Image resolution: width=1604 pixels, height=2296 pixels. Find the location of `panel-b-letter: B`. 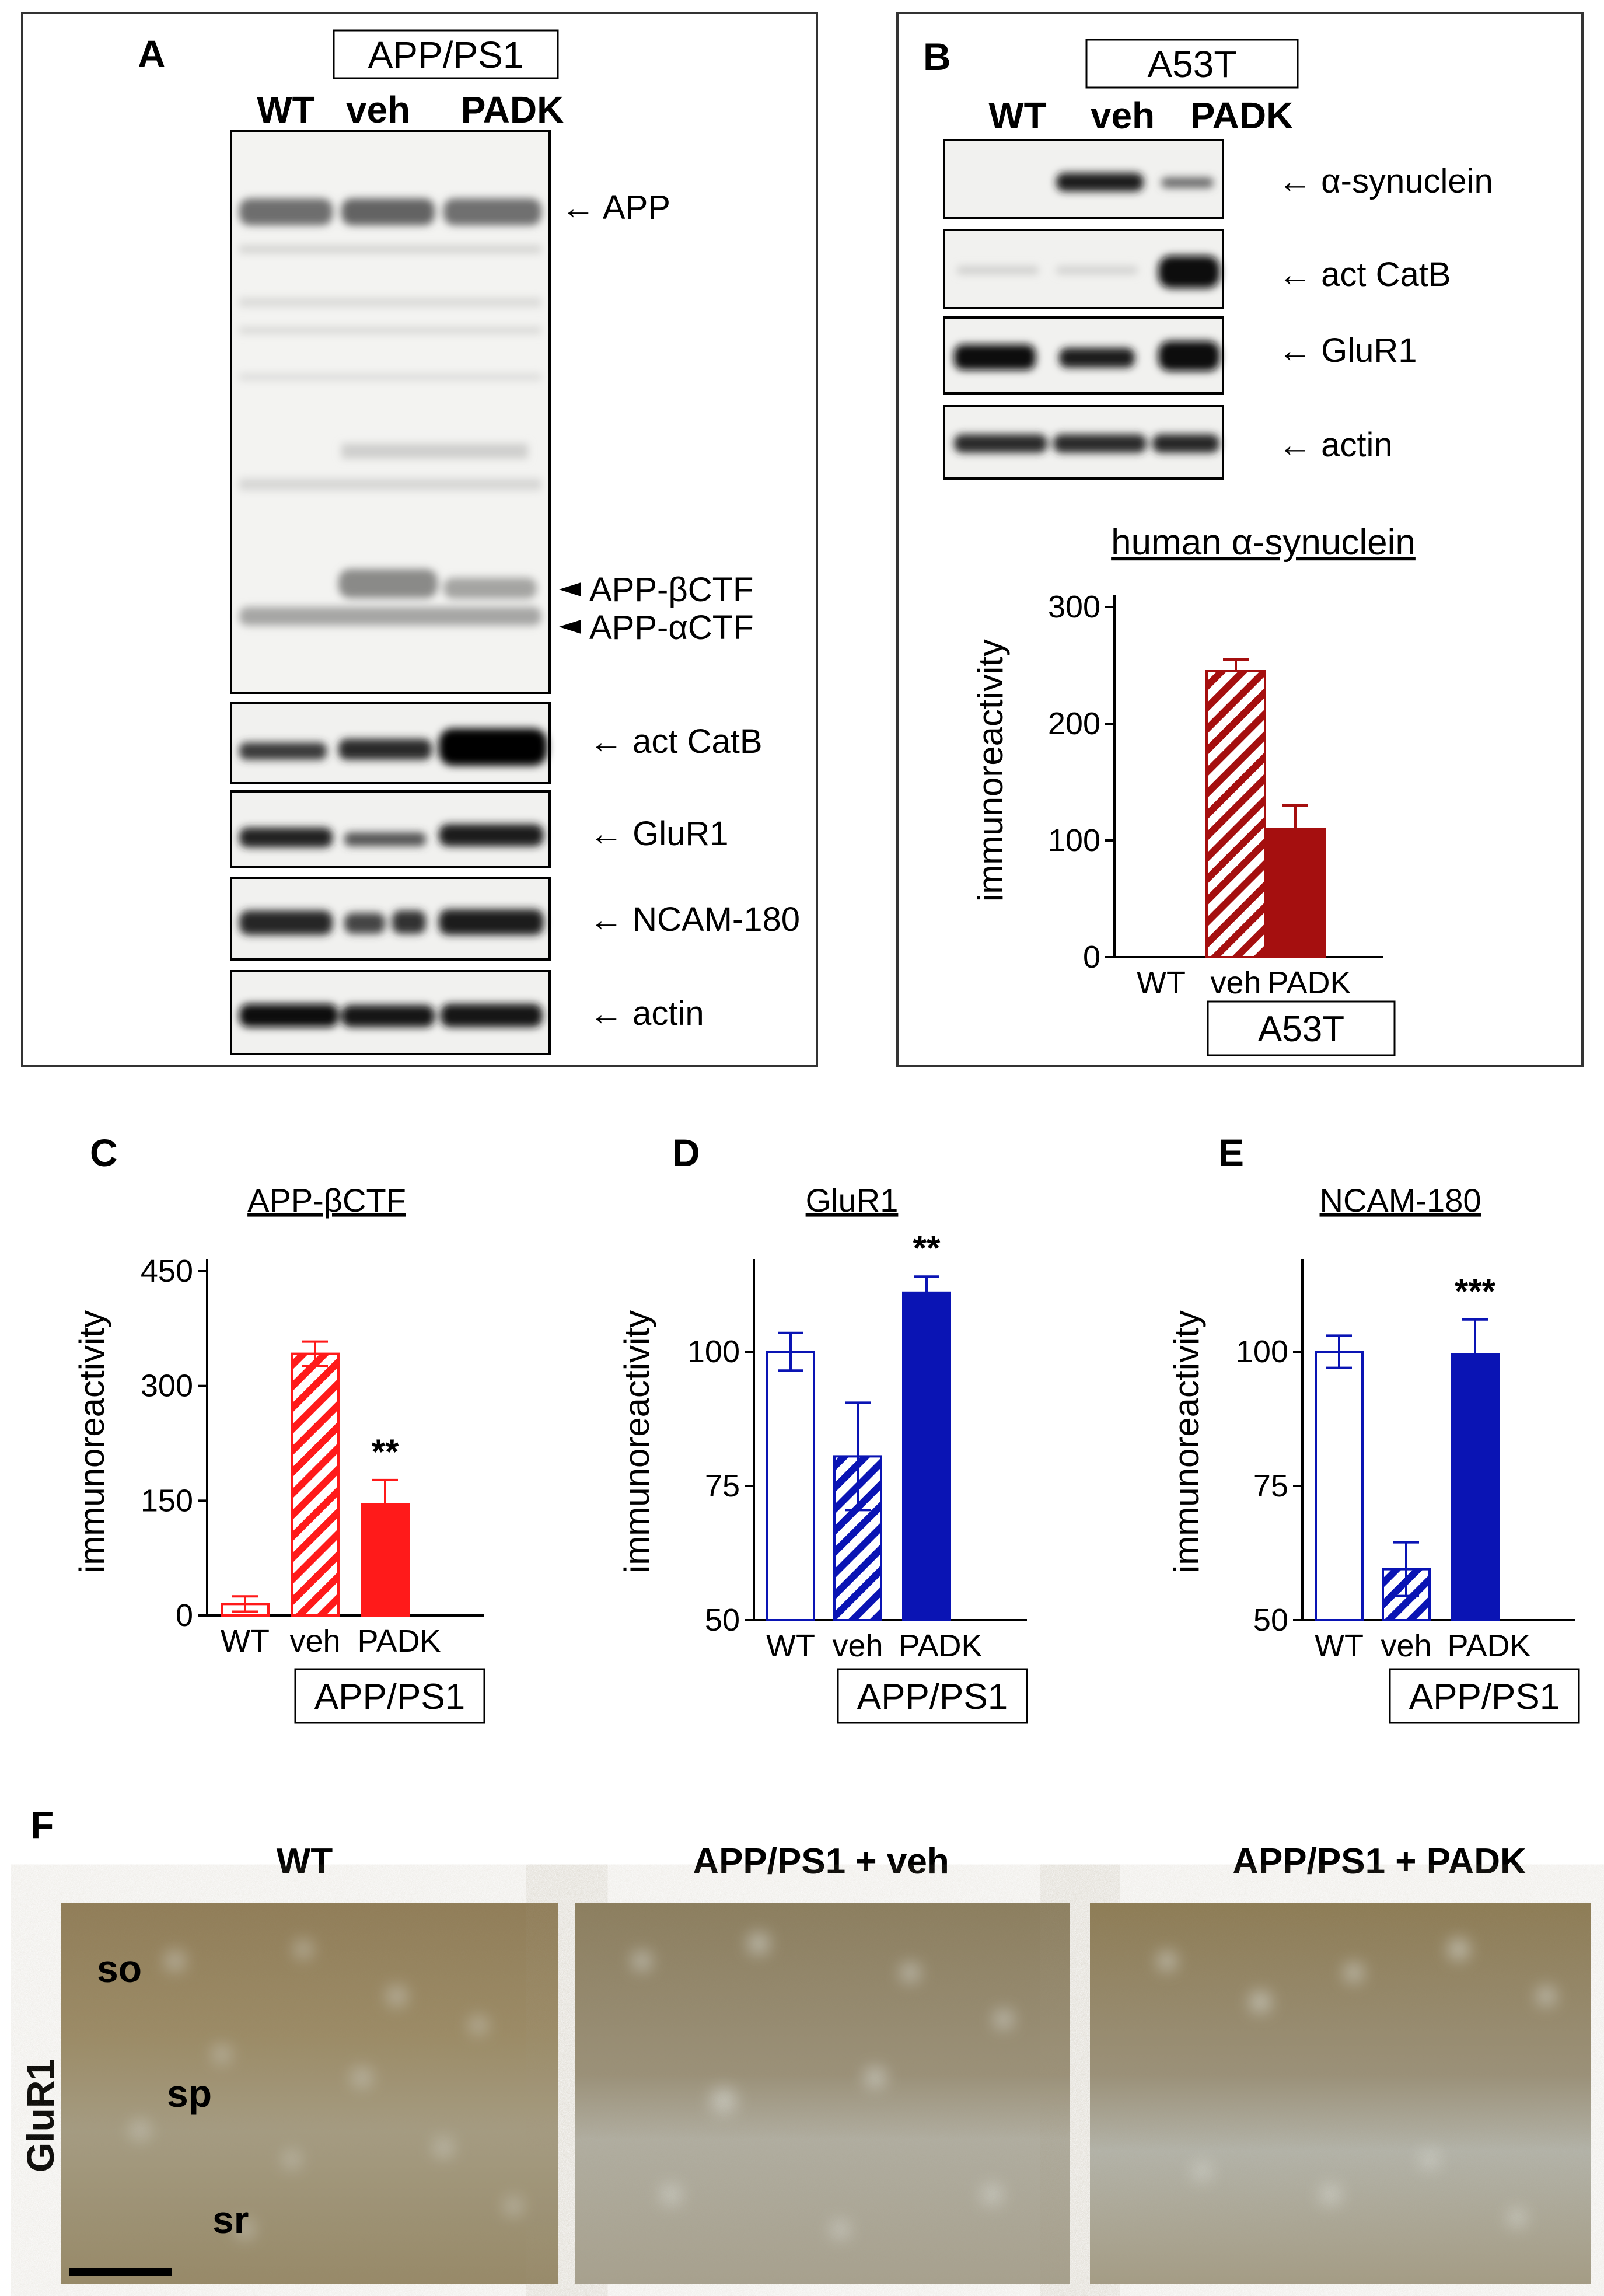

panel-b-letter: B is located at coordinates (937, 56).